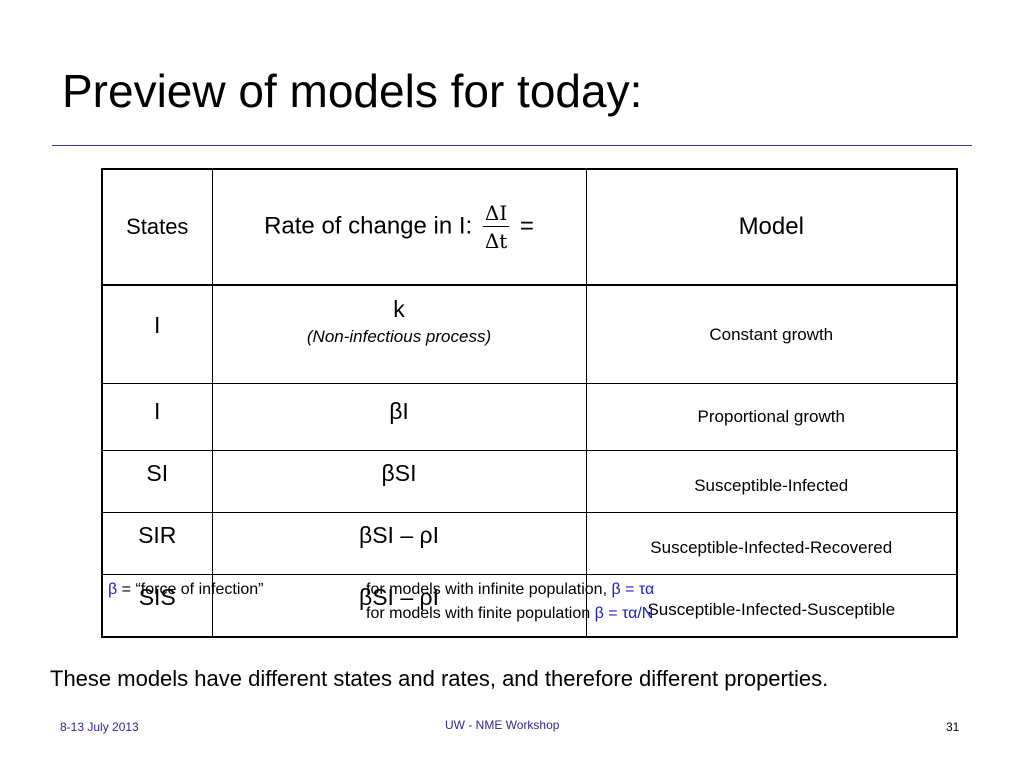 The height and width of the screenshot is (768, 1024). I want to click on header-rate-equals: =, so click(526, 226).